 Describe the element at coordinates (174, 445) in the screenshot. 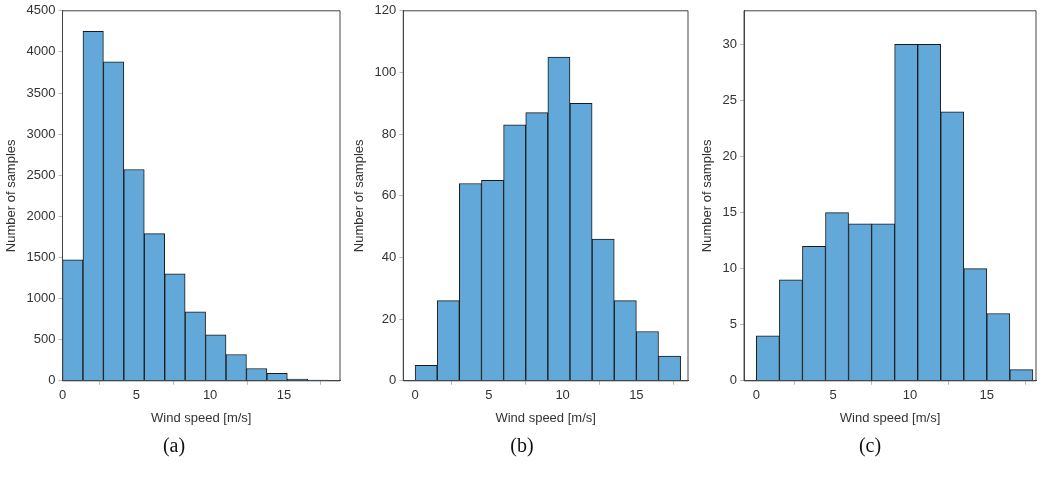

I see `text: (a)` at that location.